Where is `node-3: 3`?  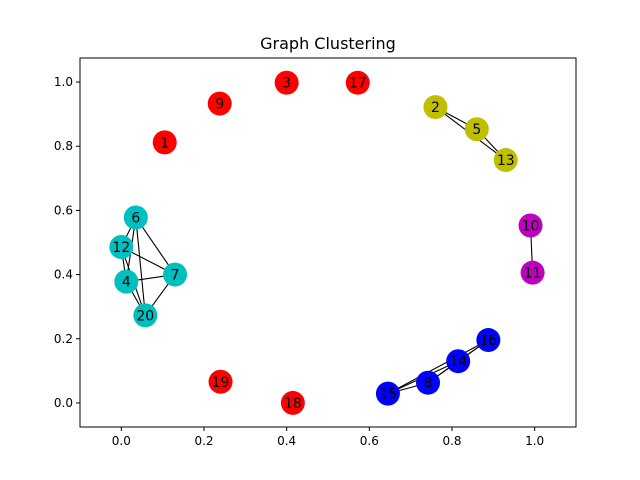
node-3: 3 is located at coordinates (286, 82).